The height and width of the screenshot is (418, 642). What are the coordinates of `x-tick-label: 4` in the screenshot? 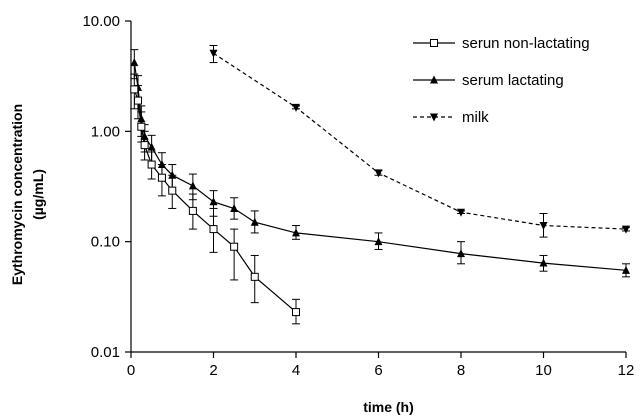 It's located at (296, 370).